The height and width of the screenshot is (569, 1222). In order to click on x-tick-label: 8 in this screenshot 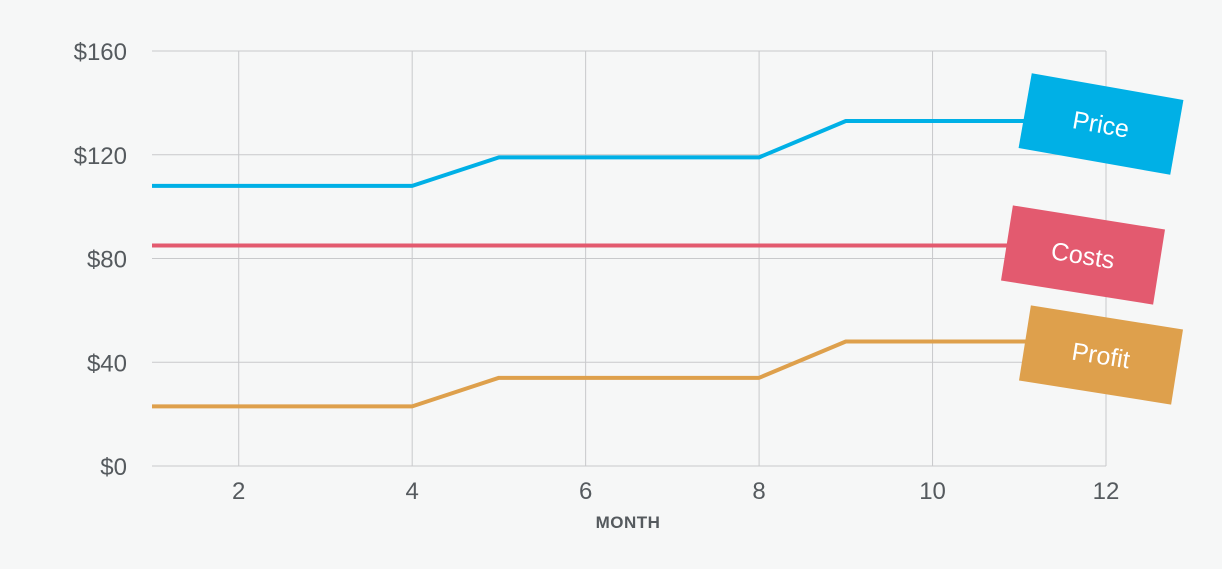, I will do `click(758, 491)`.